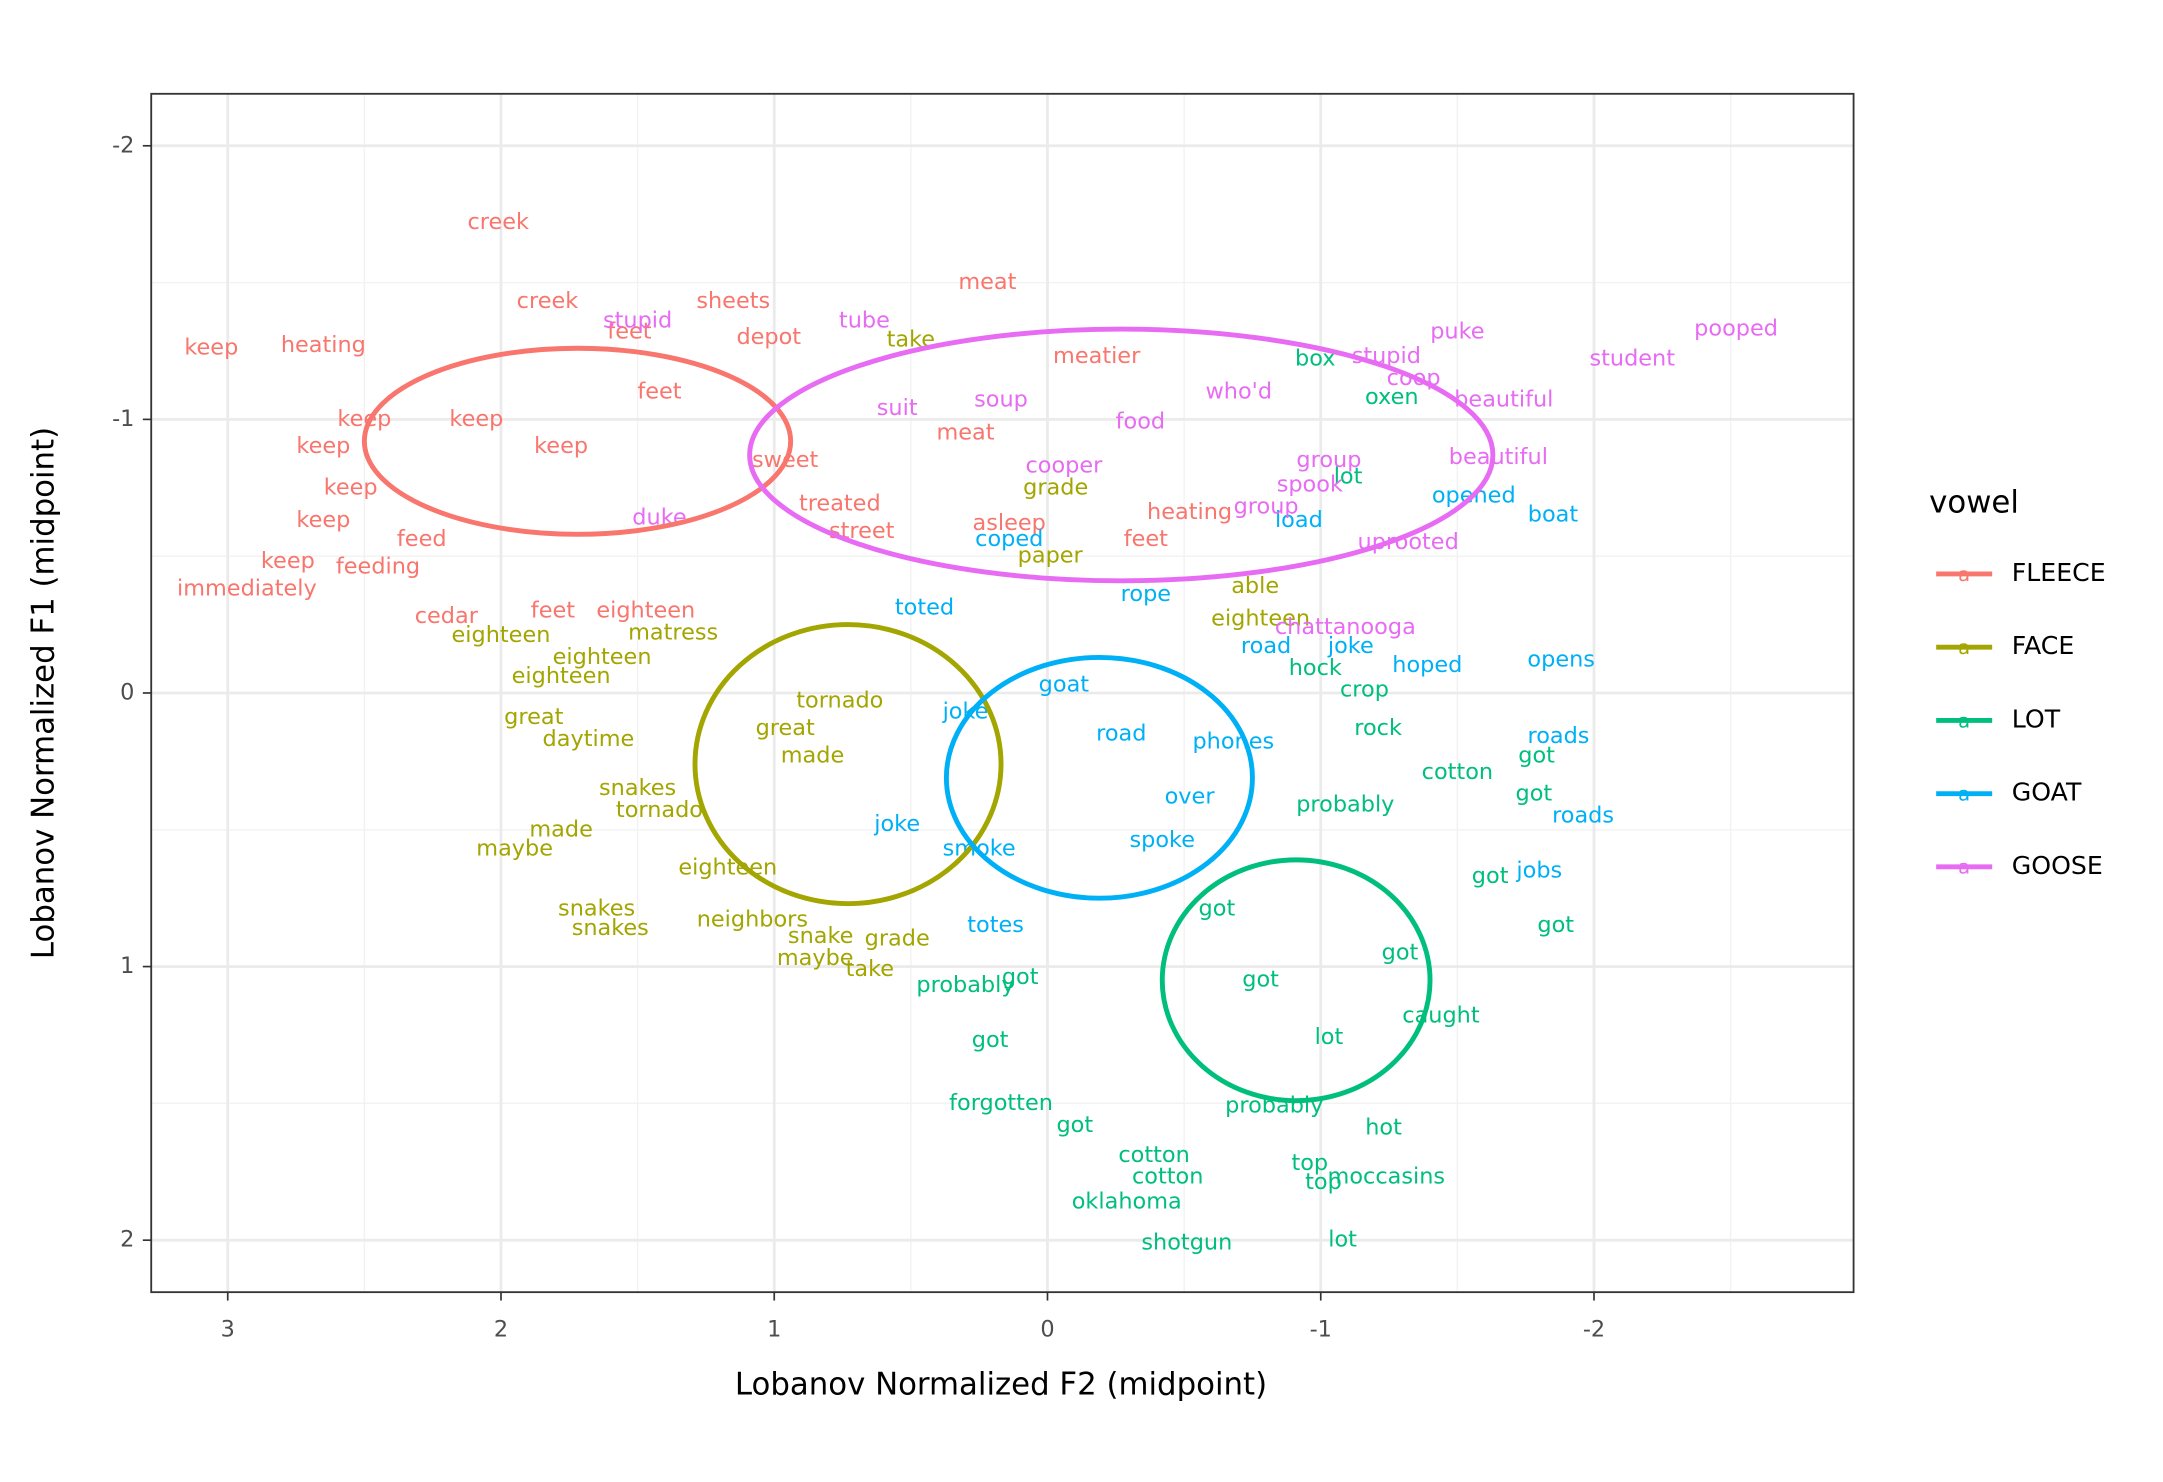 The height and width of the screenshot is (1482, 2163). What do you see at coordinates (1255, 586) in the screenshot?
I see `word-point: able` at bounding box center [1255, 586].